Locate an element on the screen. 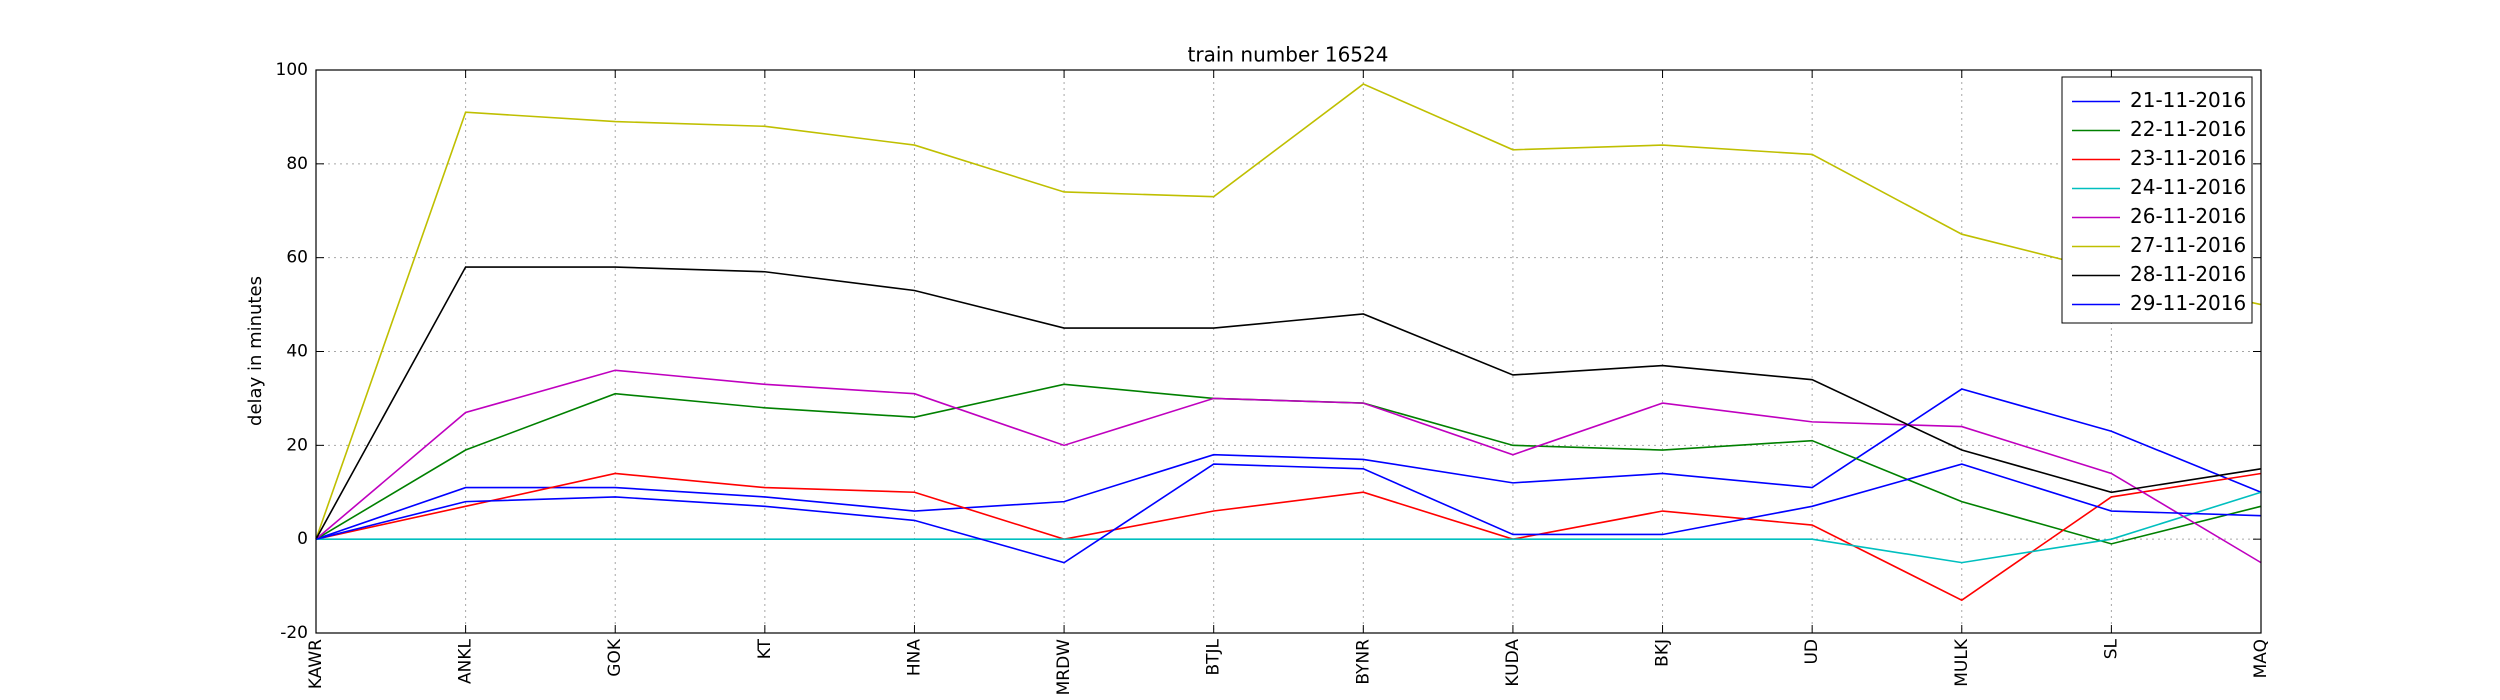 This screenshot has height=700, width=2500. chart-title: train number 16524 is located at coordinates (1288, 55).